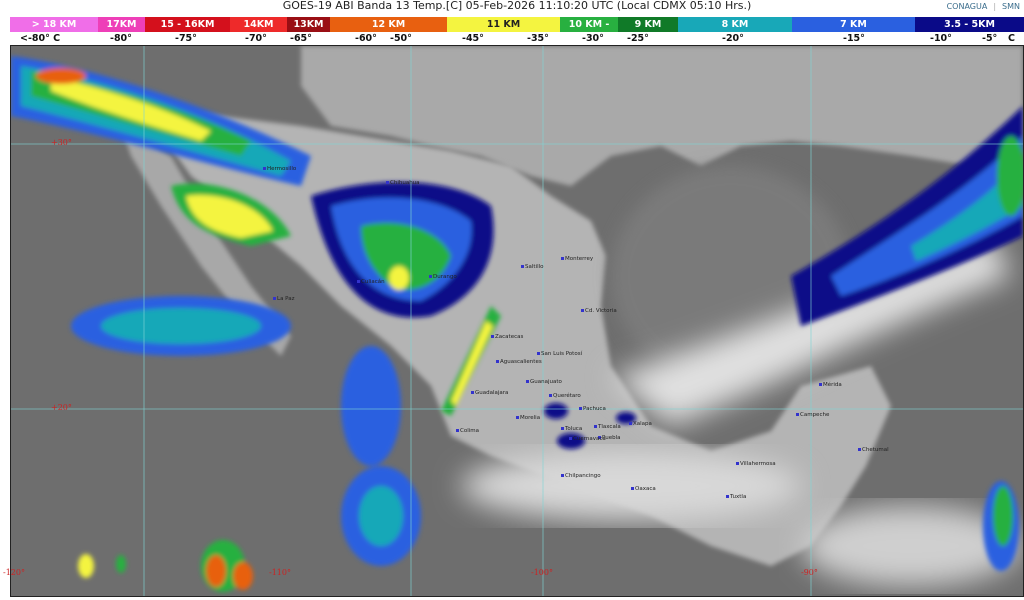 The height and width of the screenshot is (600, 1024). What do you see at coordinates (756, 464) in the screenshot?
I see `city-label: Villahermosa` at bounding box center [756, 464].